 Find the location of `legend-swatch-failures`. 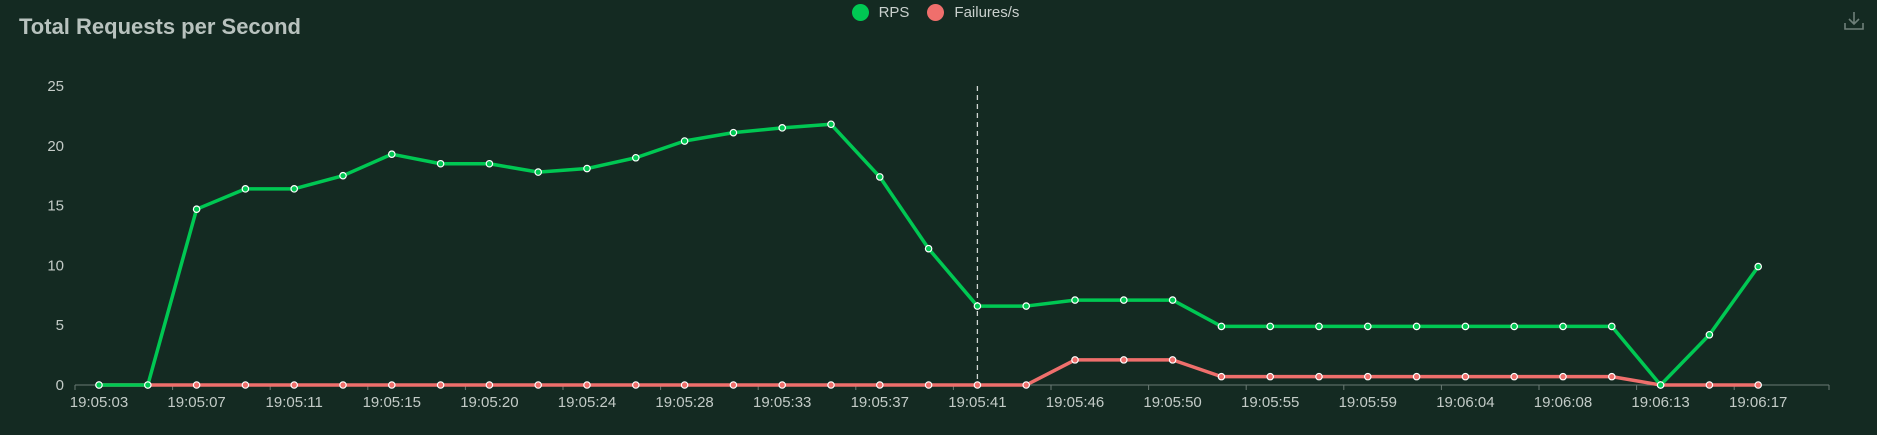

legend-swatch-failures is located at coordinates (936, 12).